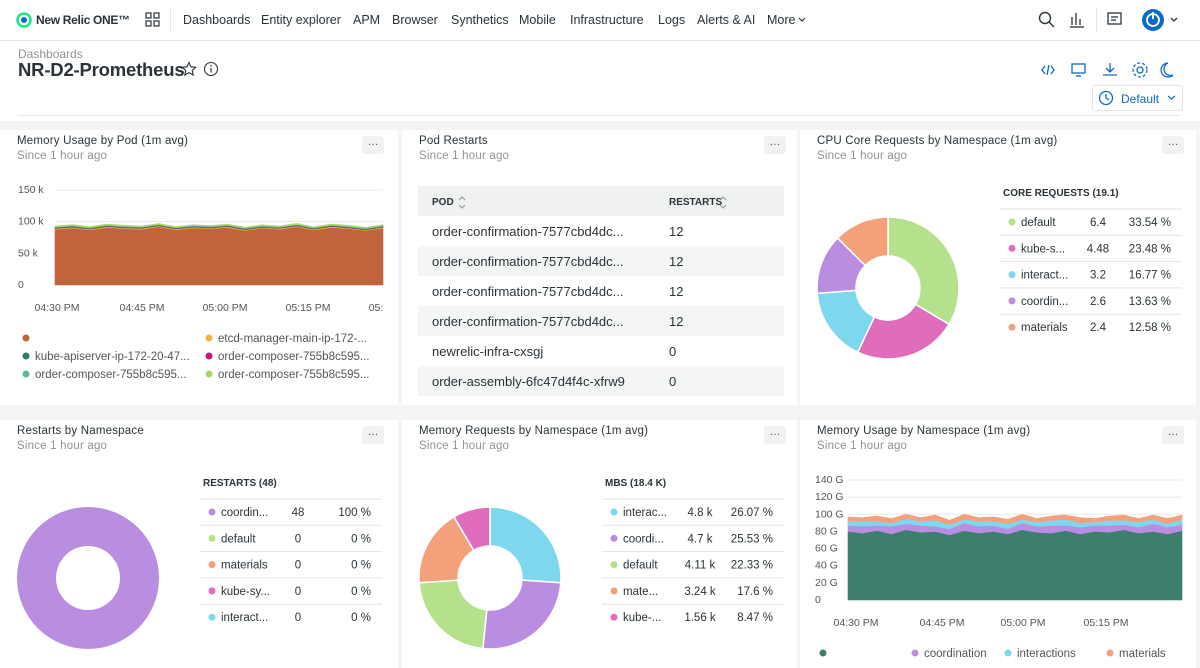 This screenshot has width=1200, height=668. I want to click on legend-percent: 100 %, so click(354, 513).